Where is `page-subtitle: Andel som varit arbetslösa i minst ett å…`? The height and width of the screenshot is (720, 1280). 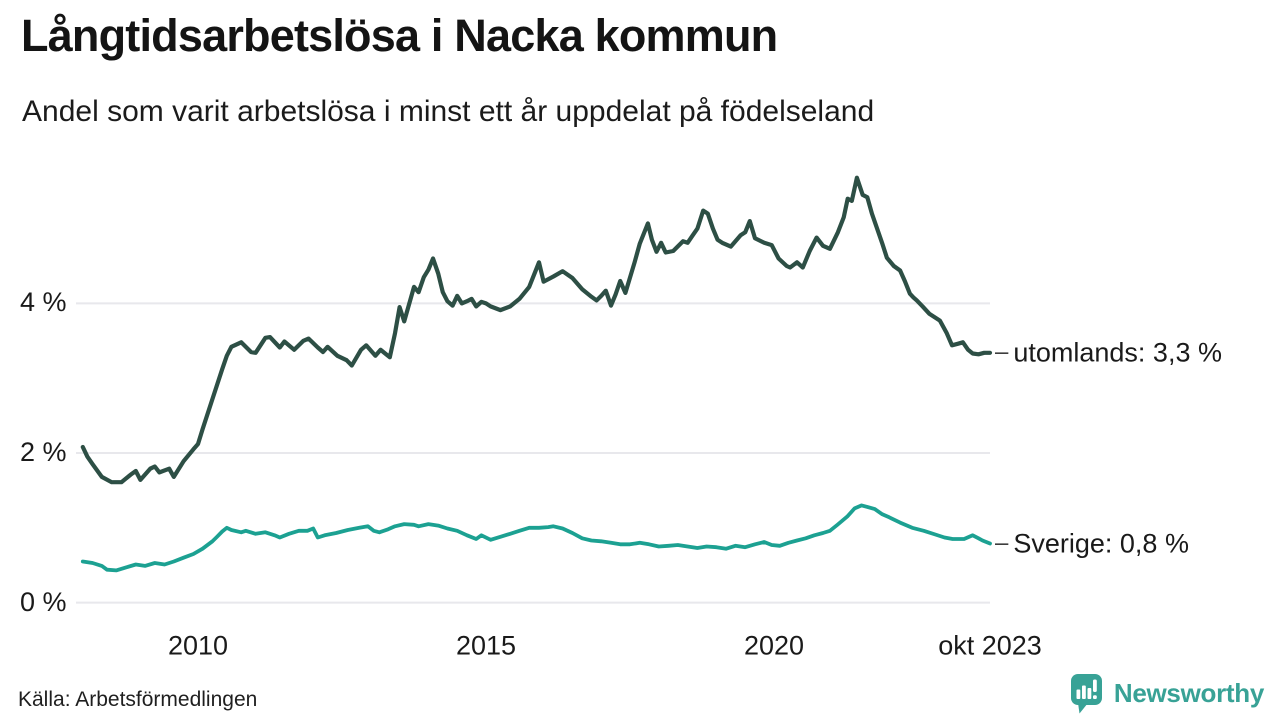 page-subtitle: Andel som varit arbetslösa i minst ett å… is located at coordinates (448, 111).